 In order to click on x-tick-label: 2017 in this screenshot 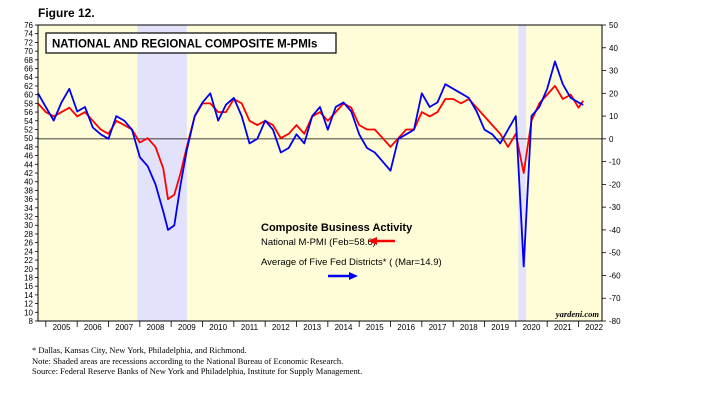, I will do `click(438, 327)`.